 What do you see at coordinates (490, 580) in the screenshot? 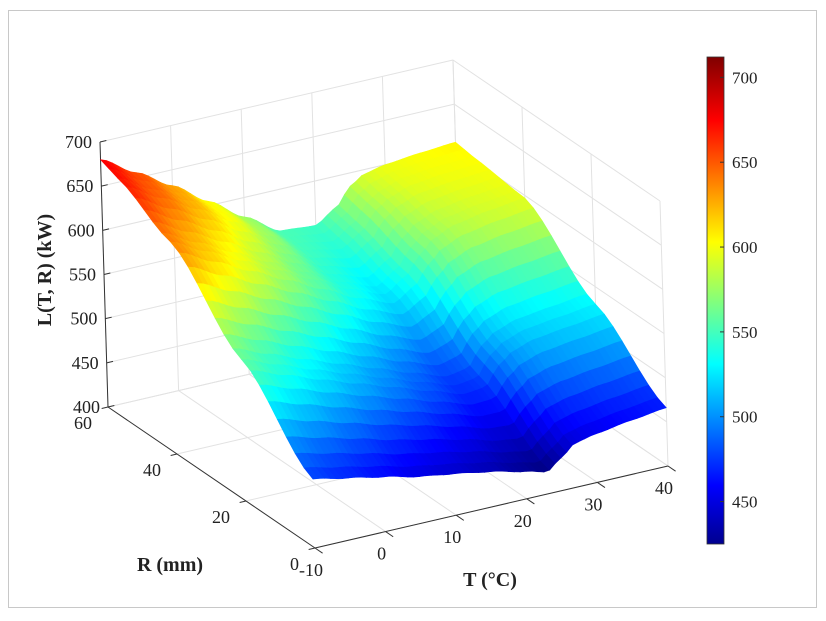
I see `x-axis-label: T (°C)` at bounding box center [490, 580].